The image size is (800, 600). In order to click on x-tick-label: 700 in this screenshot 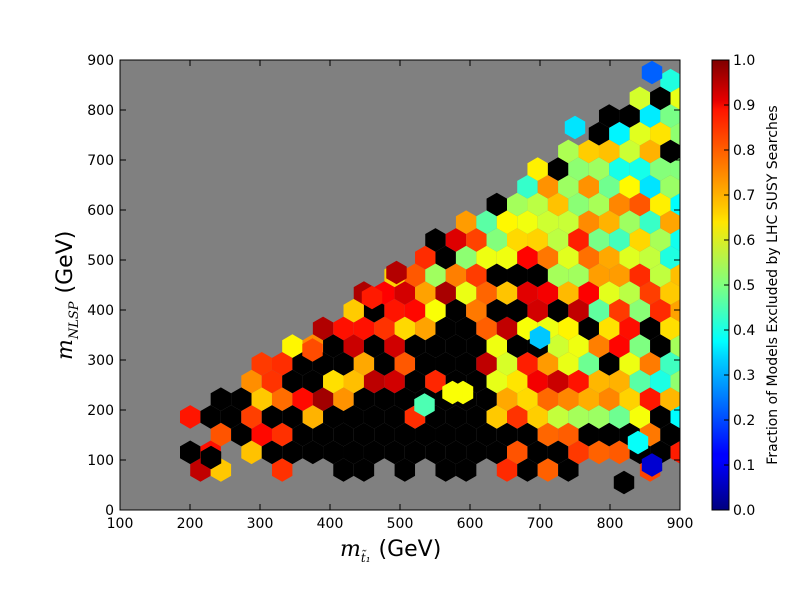, I will do `click(540, 524)`.